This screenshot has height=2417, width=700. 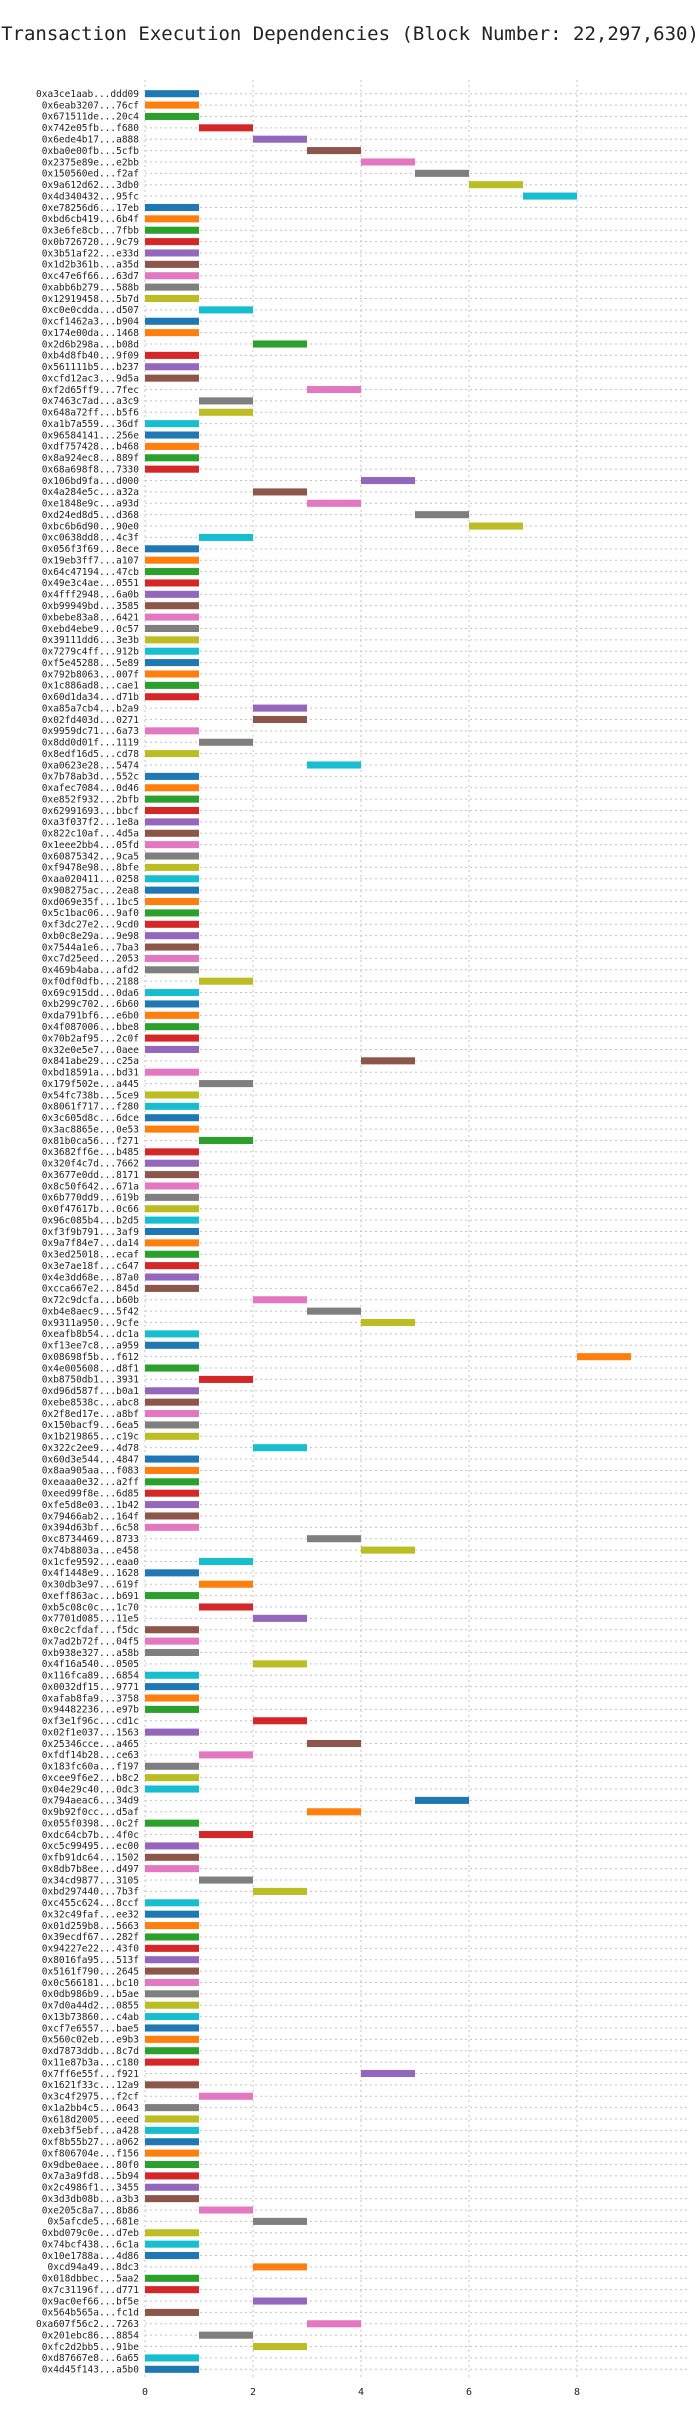 I want to click on transaction-label: 0x561111b5...b237, so click(x=90, y=367).